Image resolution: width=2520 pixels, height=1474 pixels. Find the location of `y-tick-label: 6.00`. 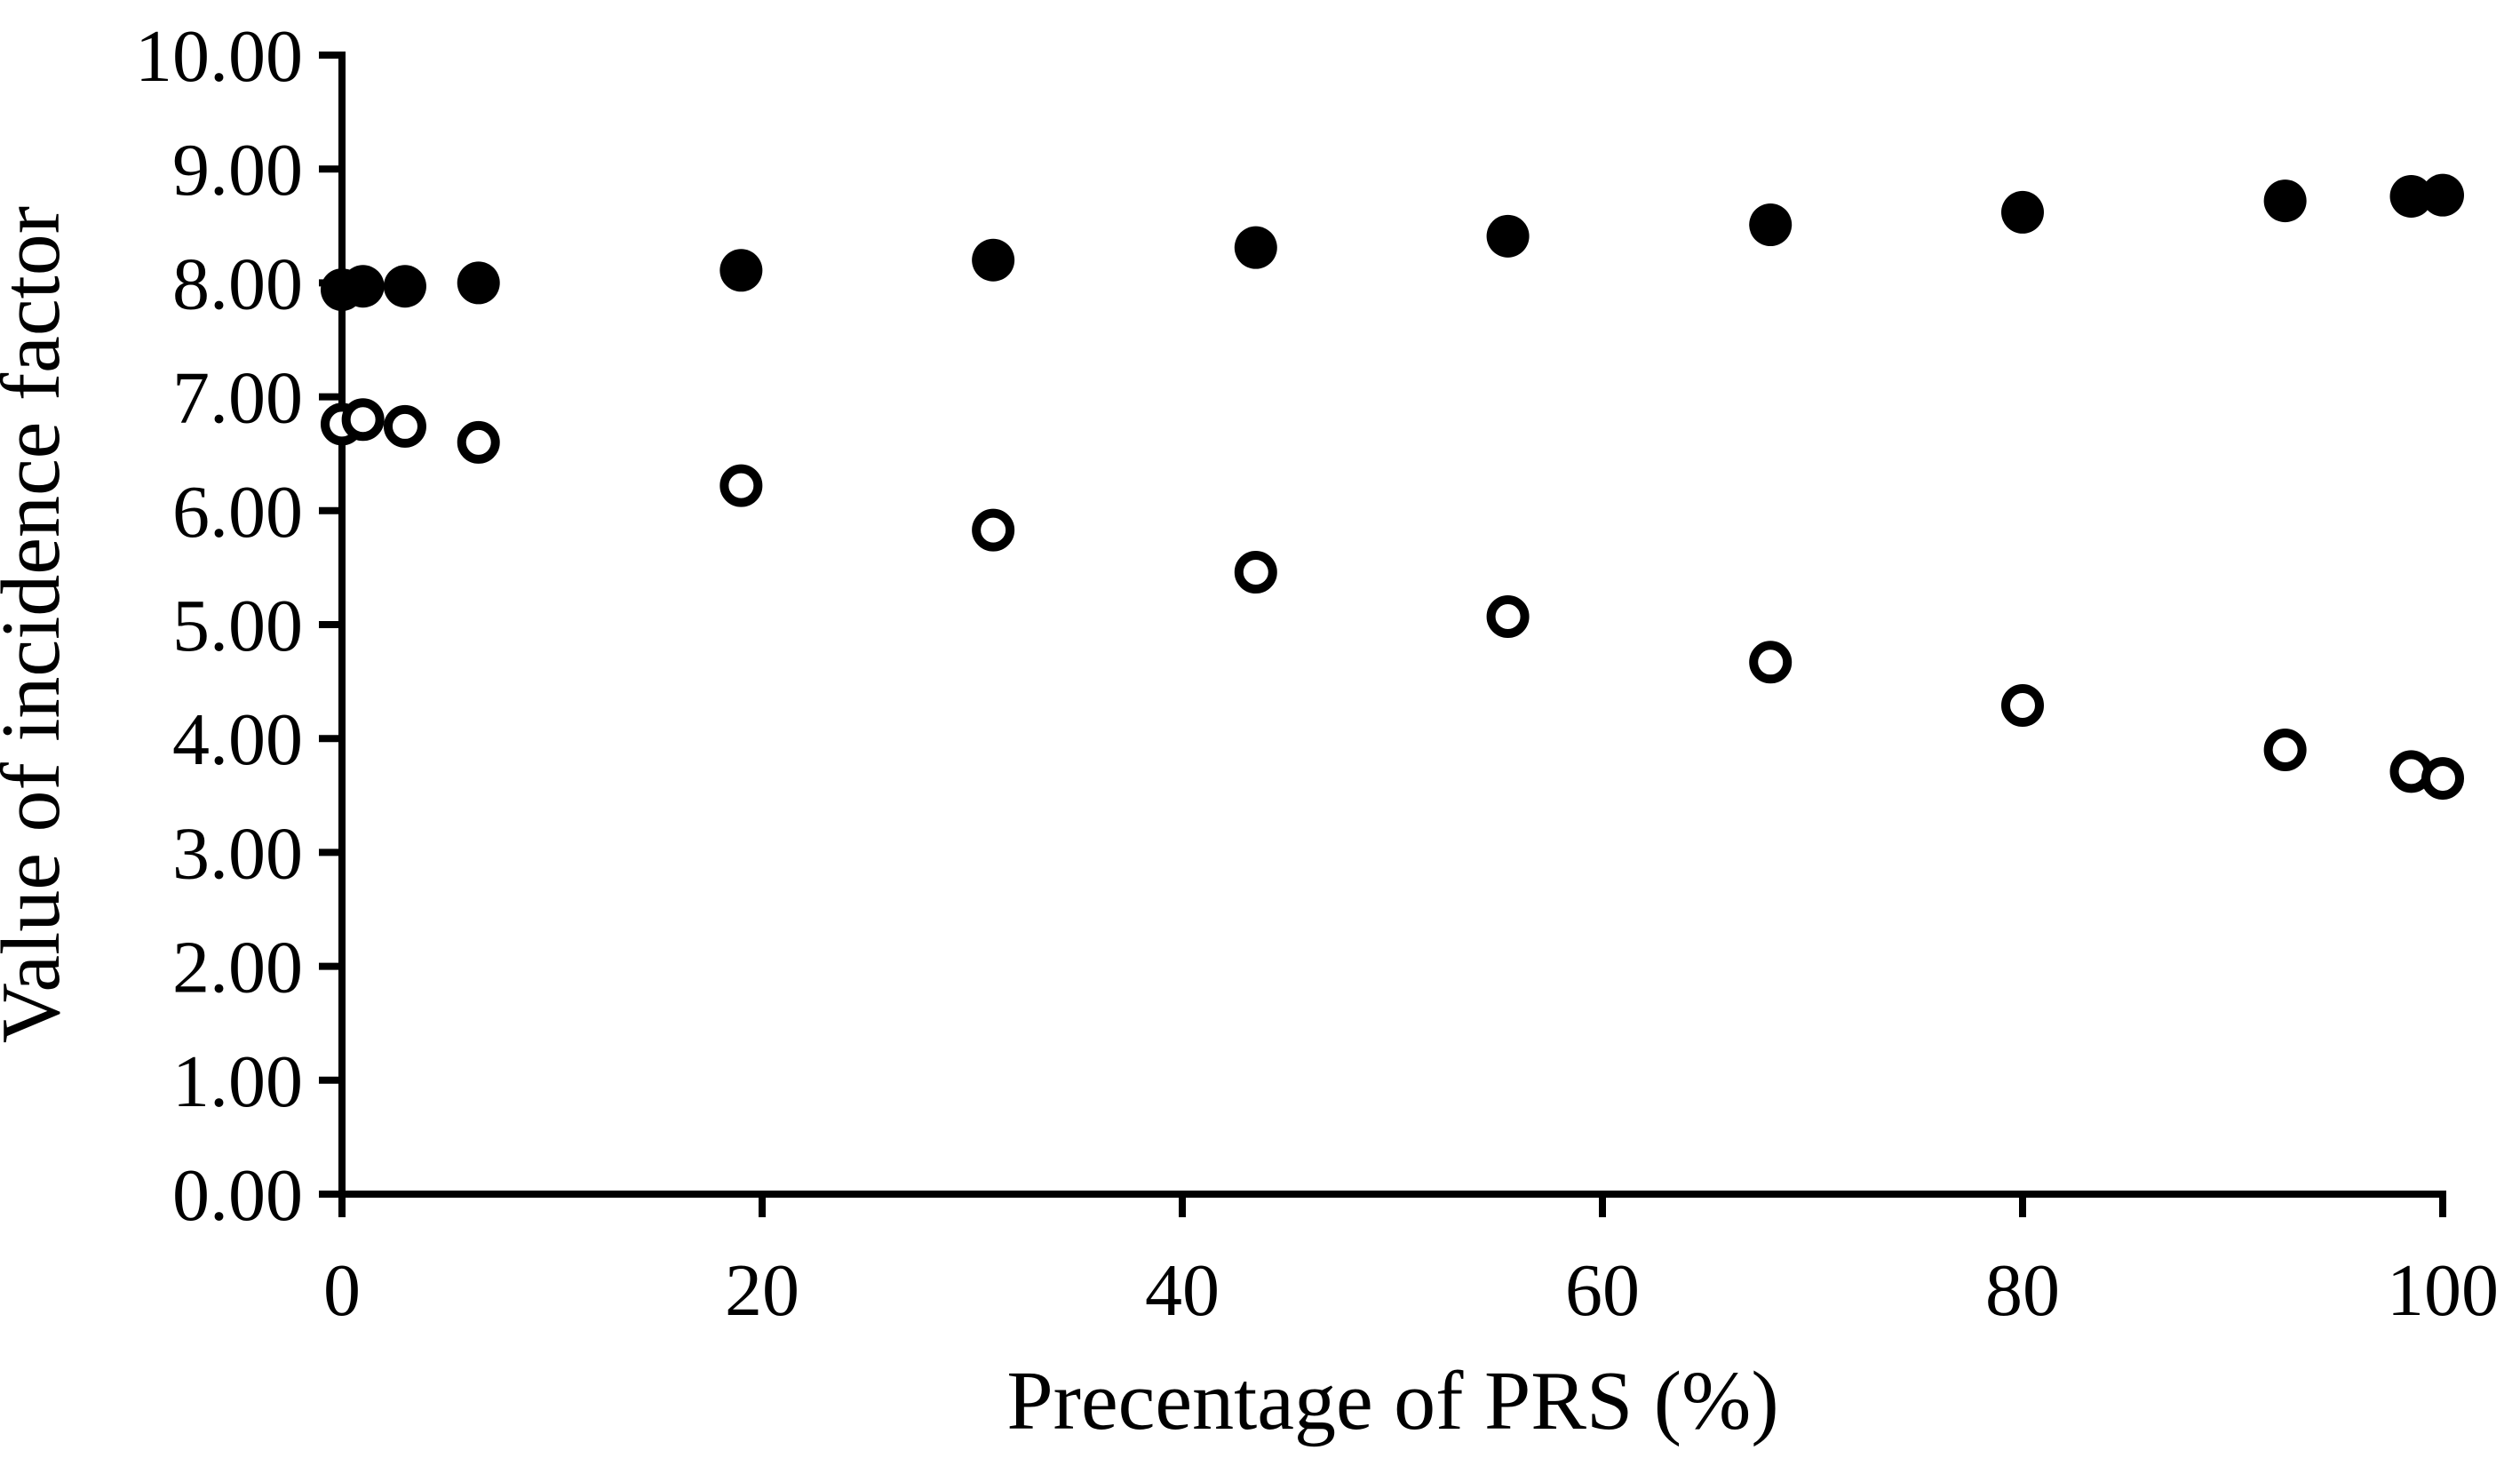

y-tick-label: 6.00 is located at coordinates (237, 512).